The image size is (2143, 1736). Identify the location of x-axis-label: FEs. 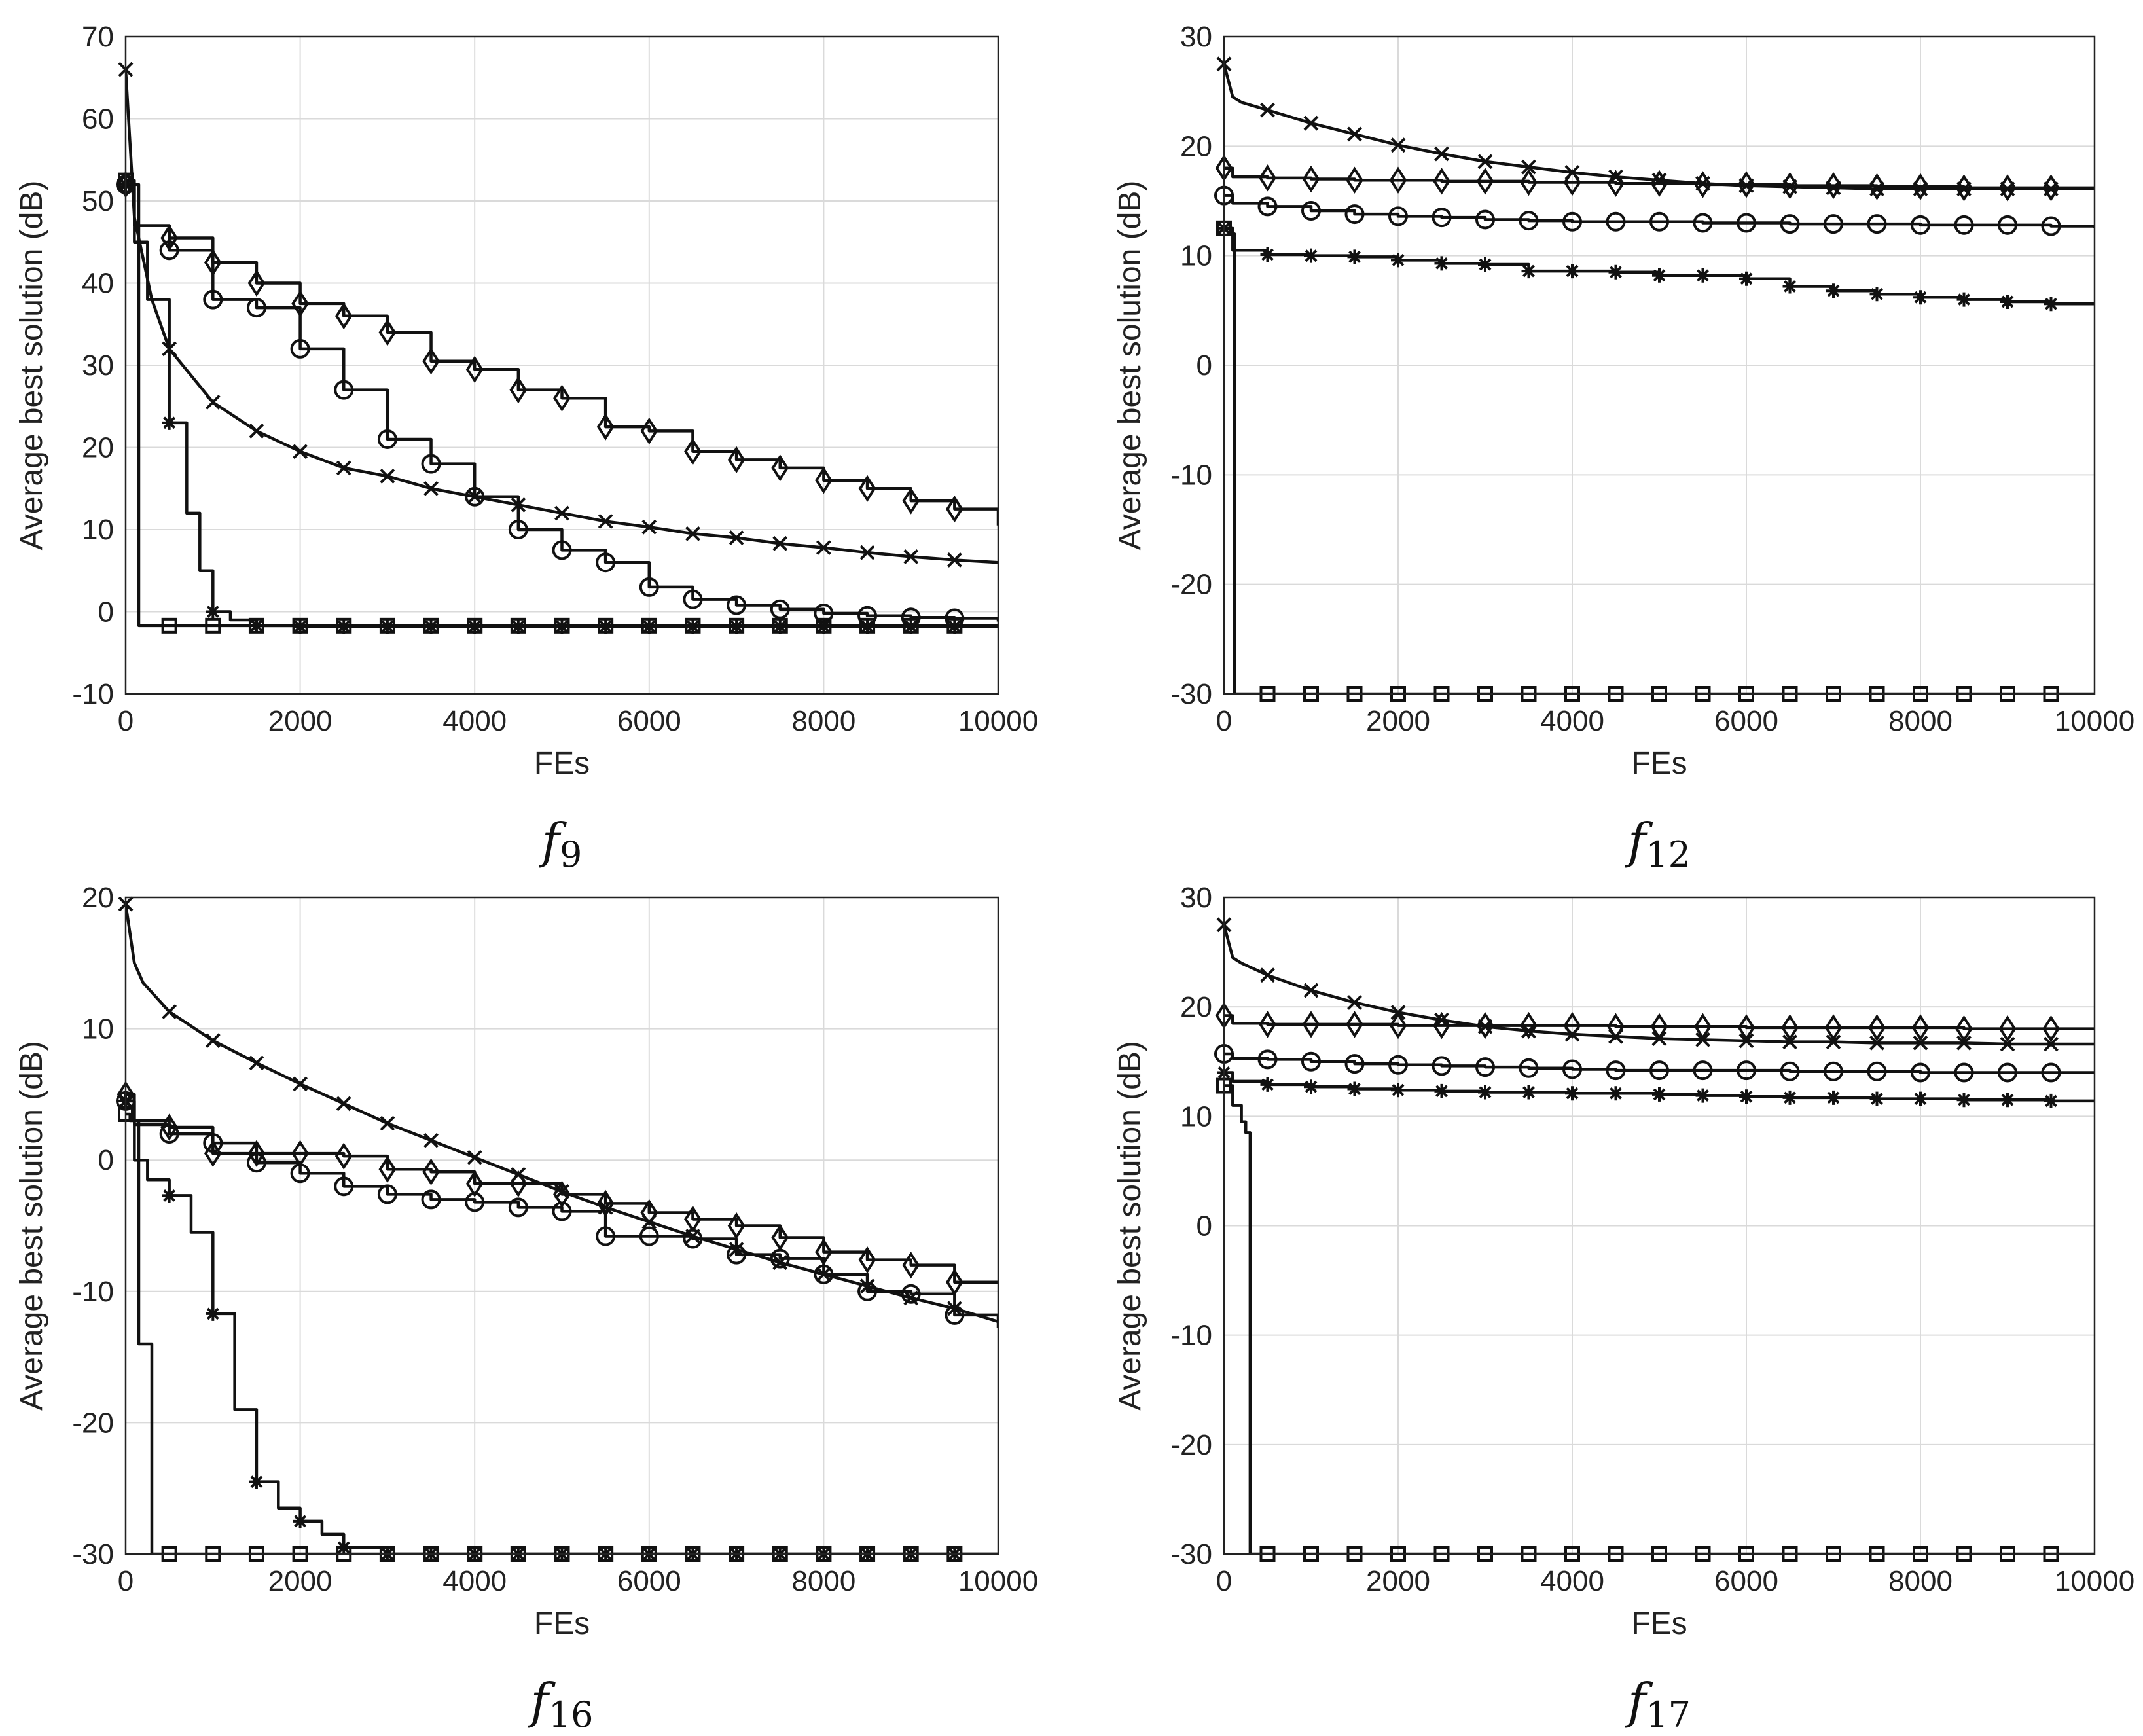
(562, 1624).